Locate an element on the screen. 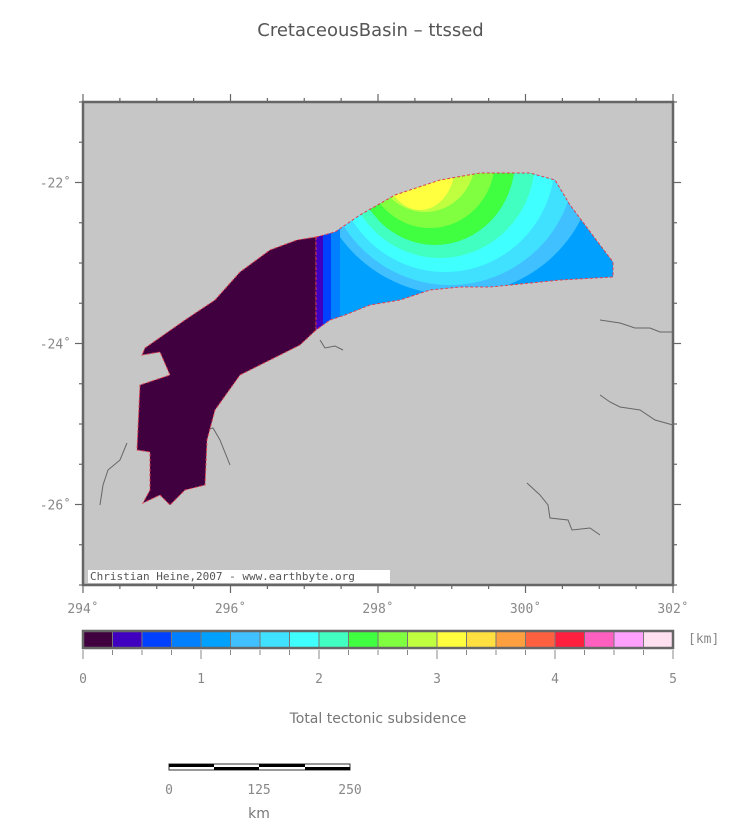 The height and width of the screenshot is (840, 741). basin-east-outline is located at coordinates (464, 251).